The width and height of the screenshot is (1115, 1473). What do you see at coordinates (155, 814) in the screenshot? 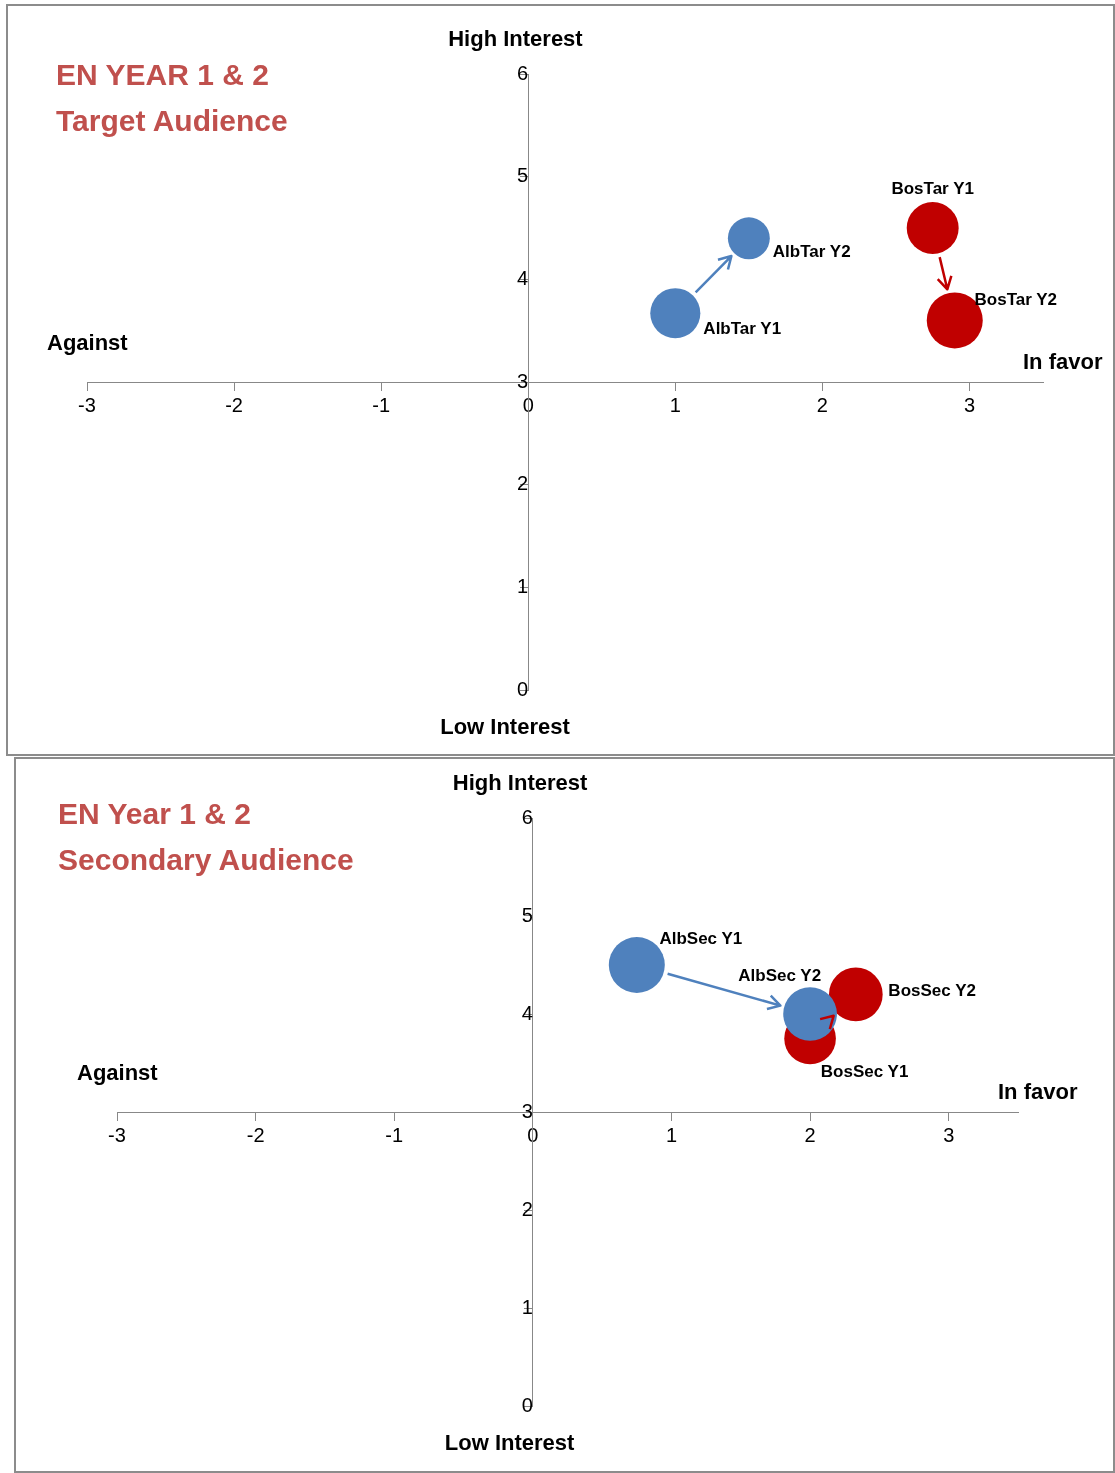
I see `chart-title: EN Year 1 & 2` at bounding box center [155, 814].